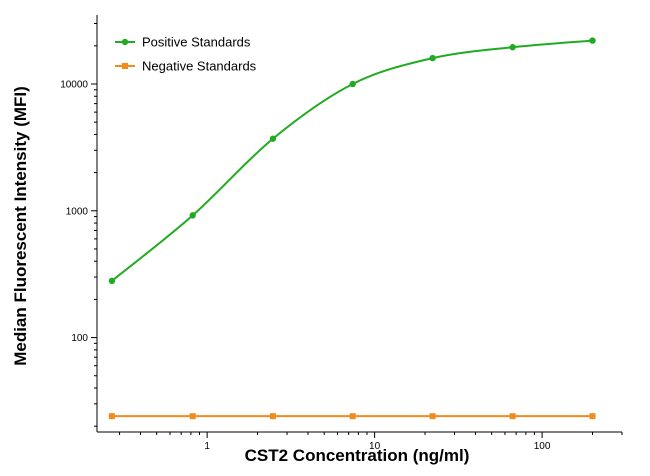 This screenshot has height=476, width=650. I want to click on x-tick-label: 100, so click(542, 446).